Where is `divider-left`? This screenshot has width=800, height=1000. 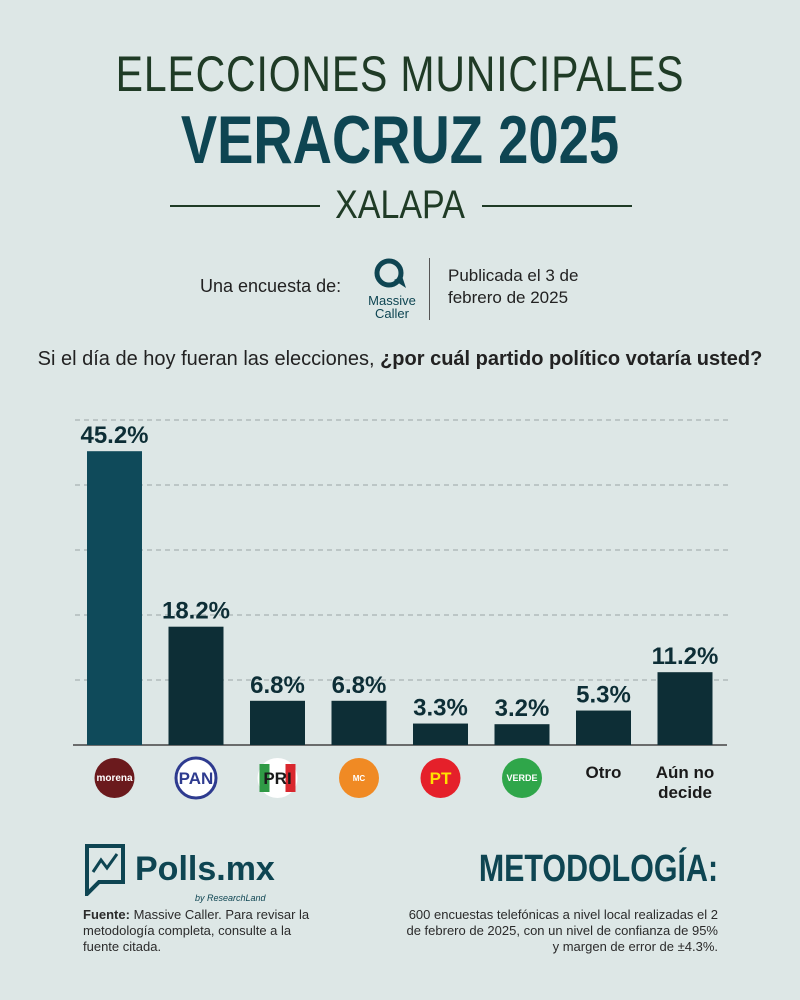 divider-left is located at coordinates (245, 206).